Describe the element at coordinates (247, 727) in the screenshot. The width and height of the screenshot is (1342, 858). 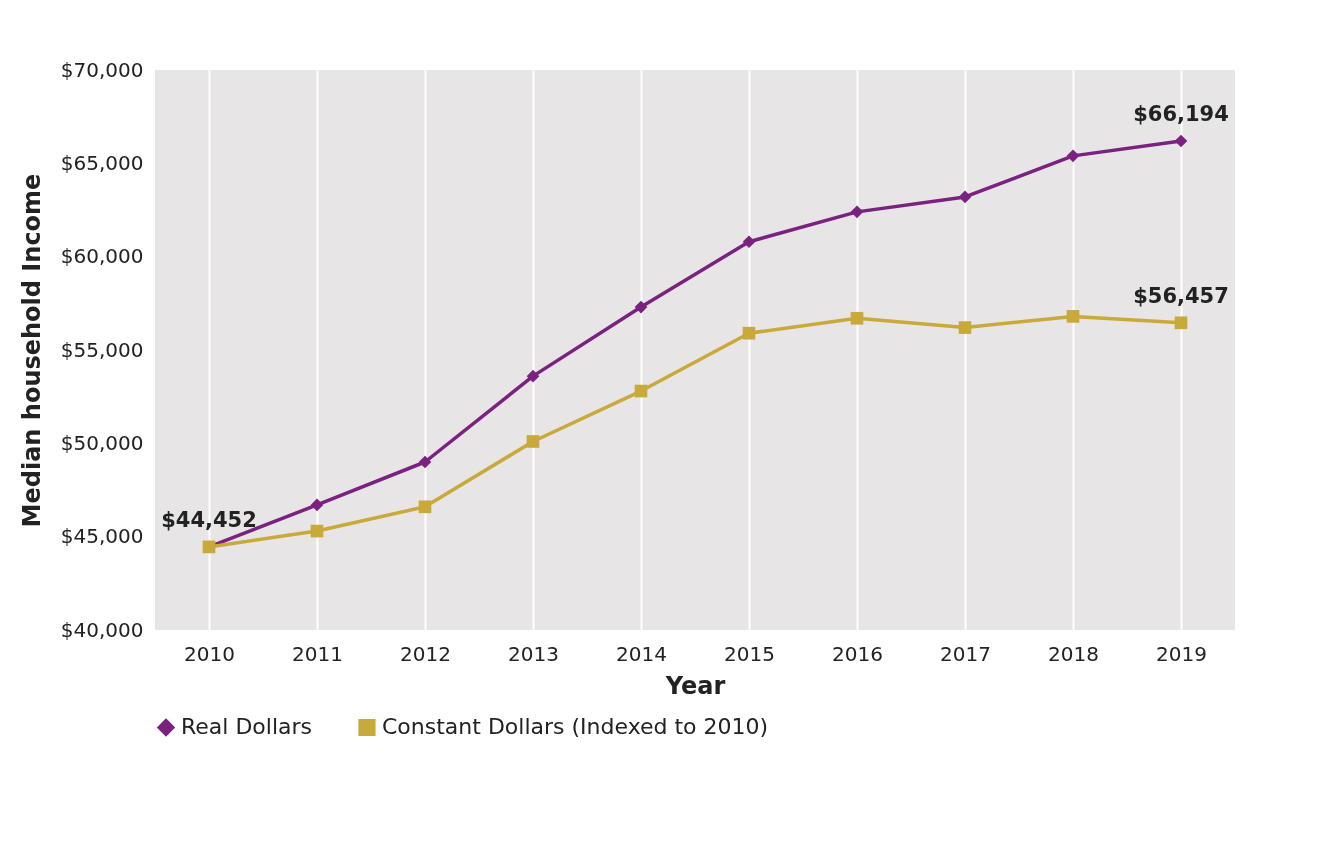
I see `legend-label: Real Dollars` at that location.